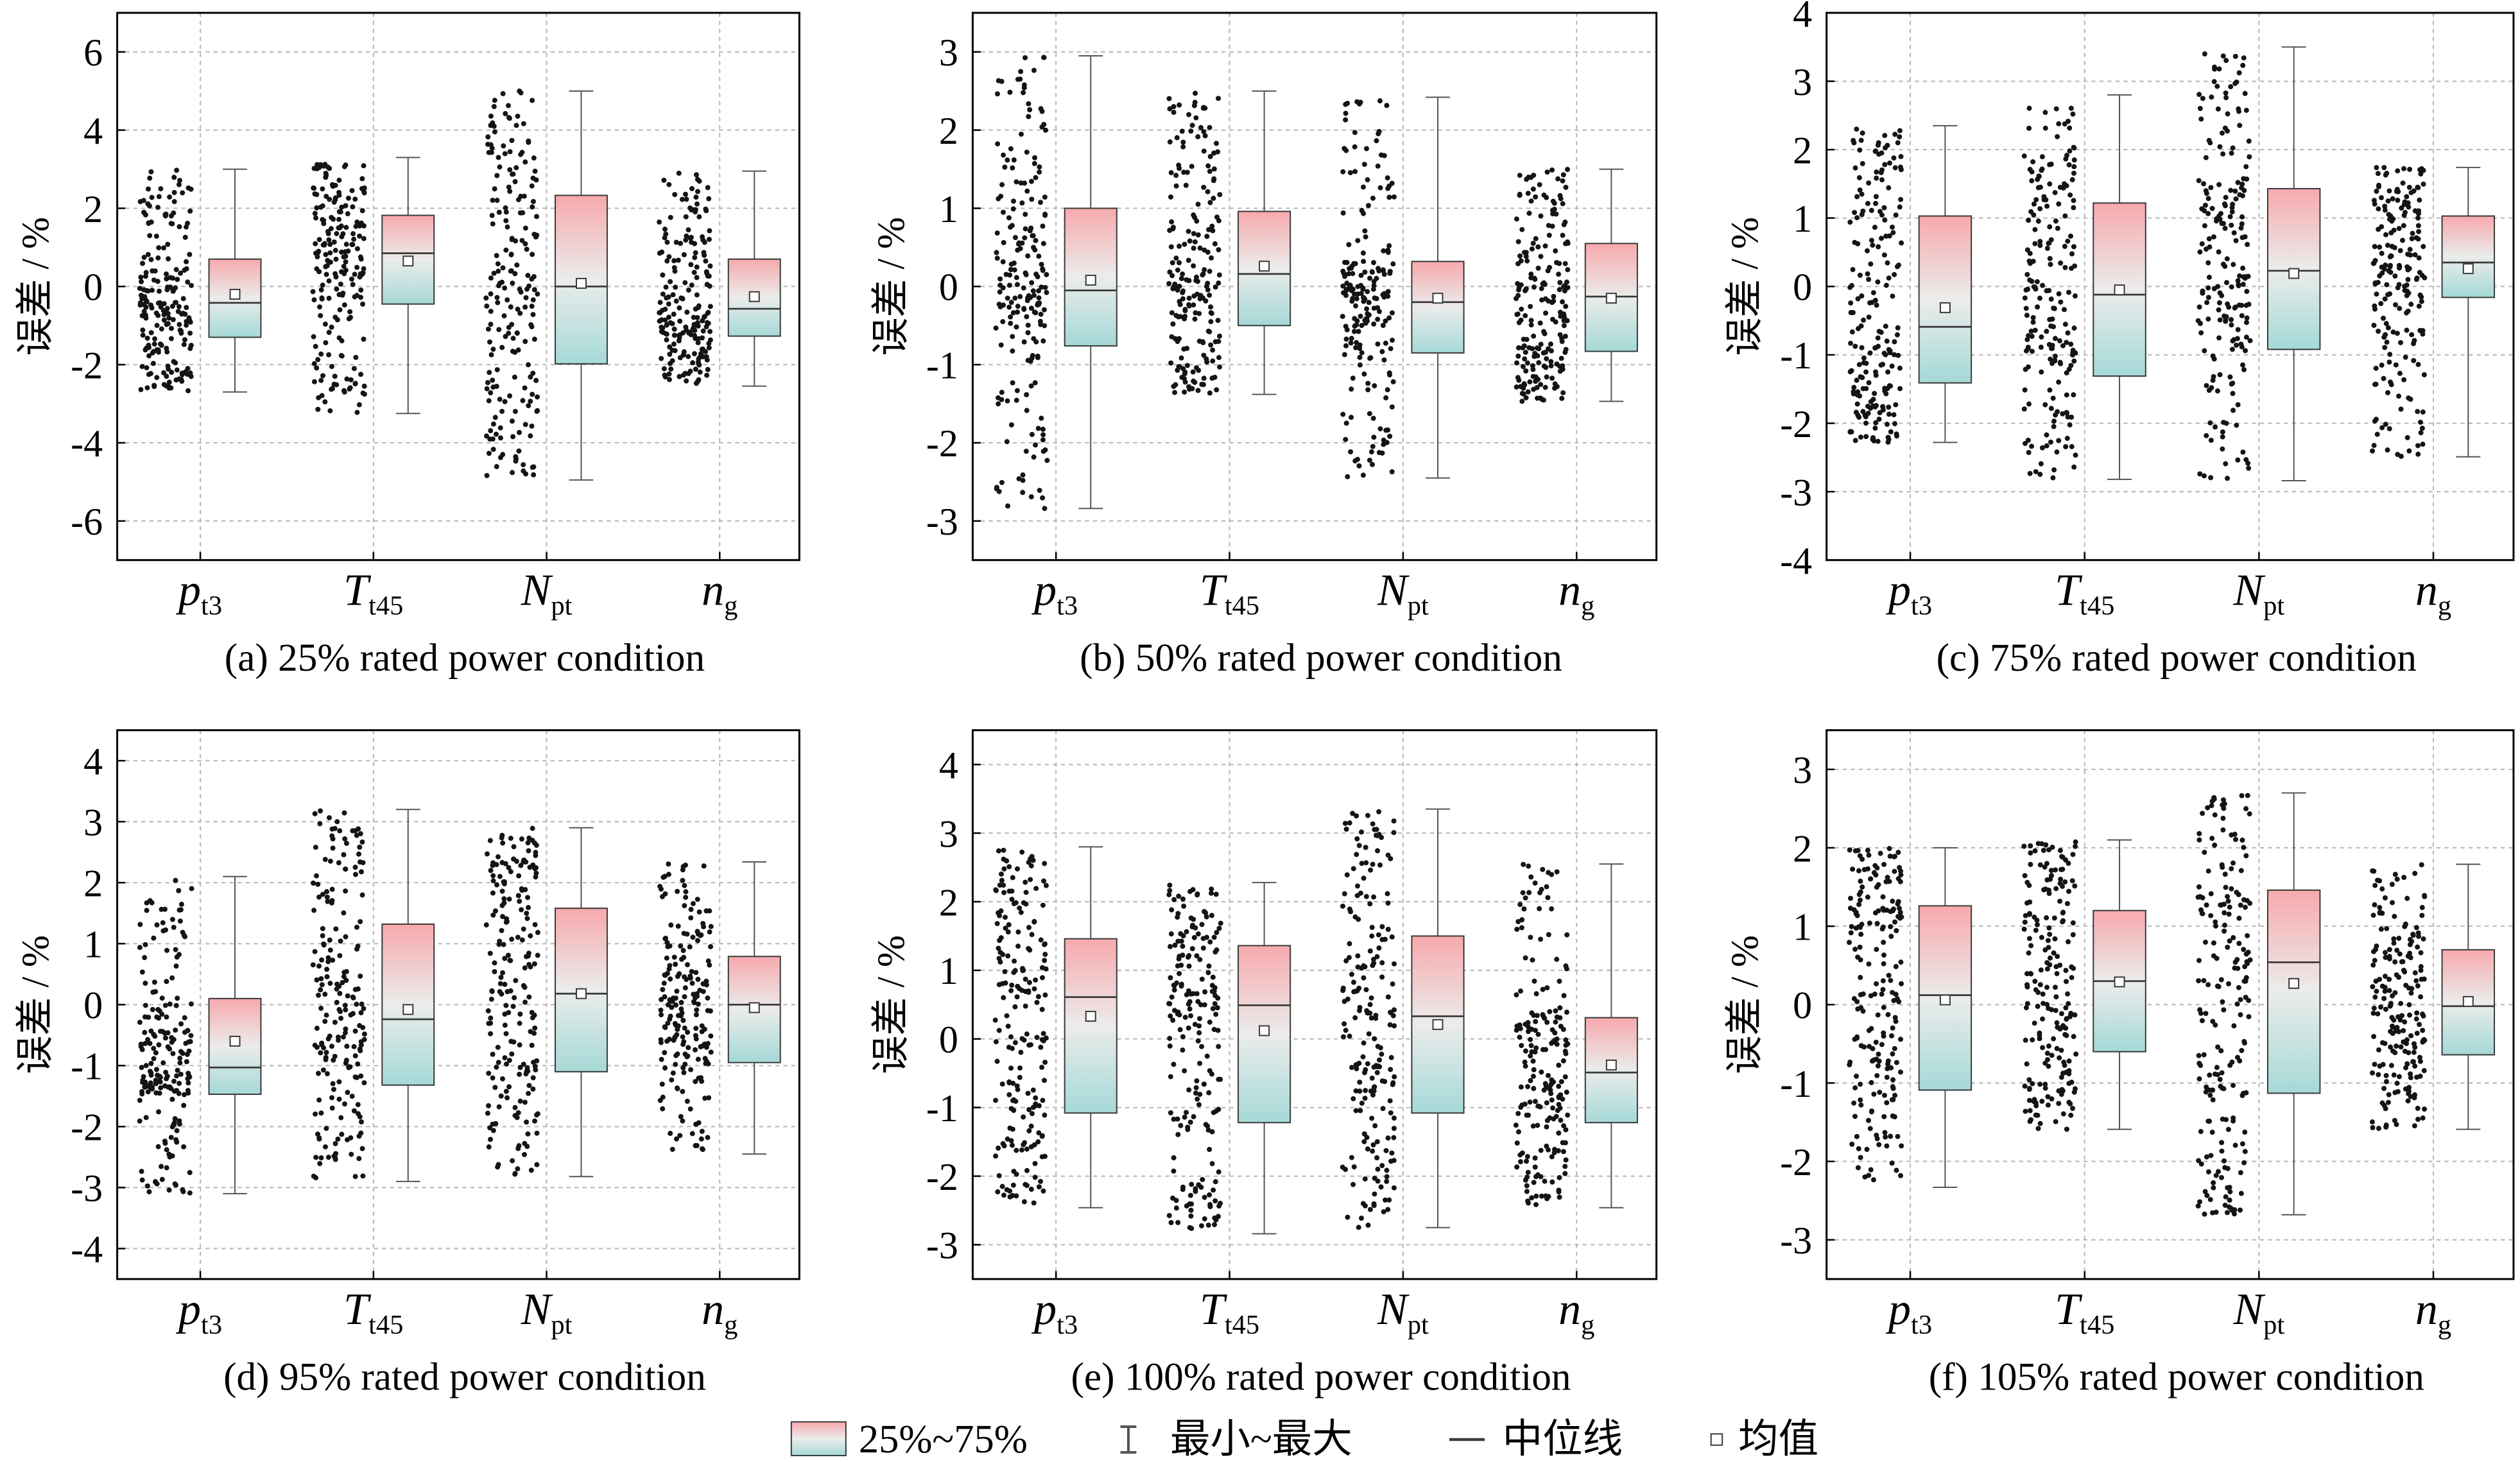  I want to click on category-symbol: n, so click(713, 1309).